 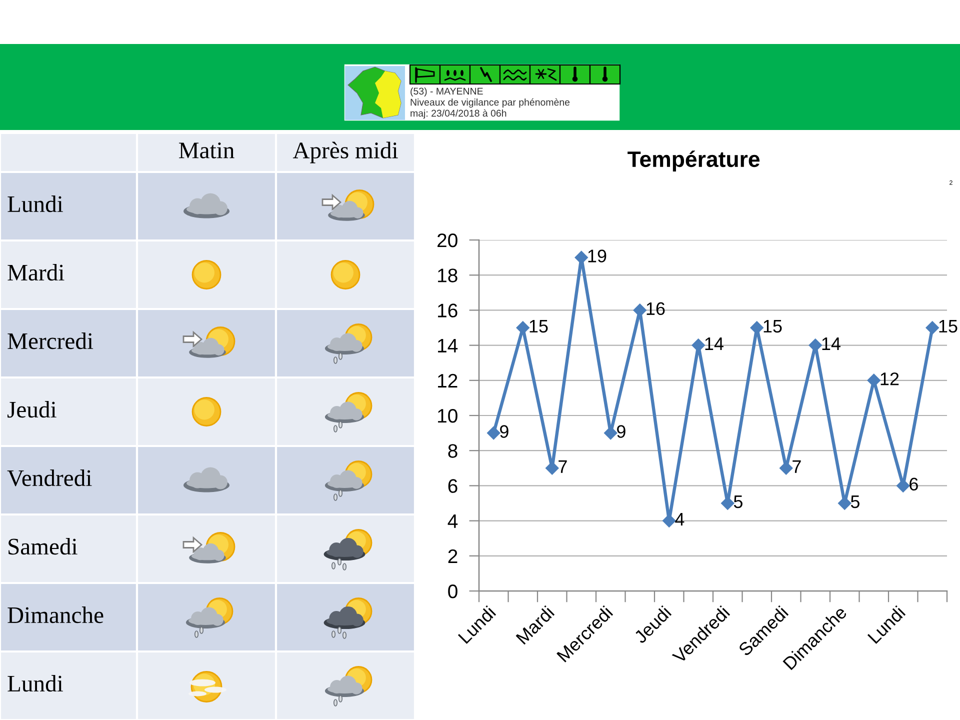 What do you see at coordinates (453, 556) in the screenshot?
I see `y-tick-label: 2` at bounding box center [453, 556].